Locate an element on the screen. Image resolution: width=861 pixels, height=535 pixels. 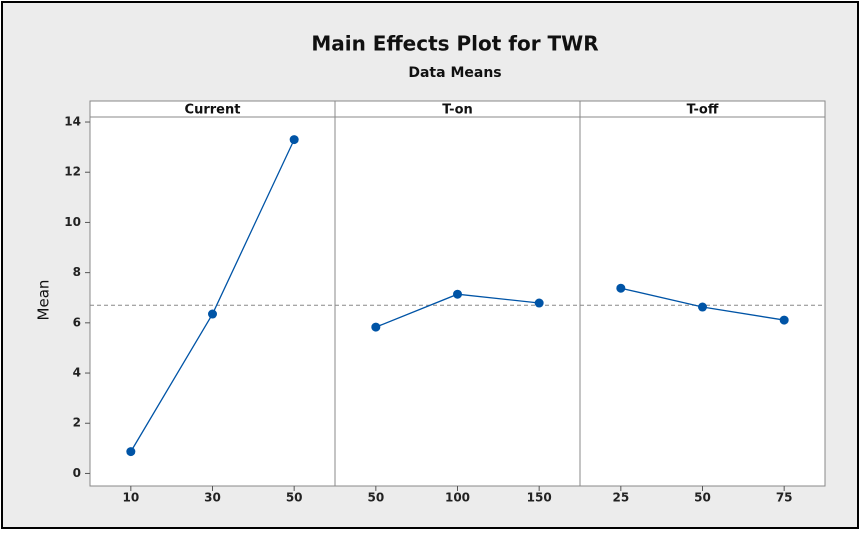
panel-title: T-on is located at coordinates (457, 110).